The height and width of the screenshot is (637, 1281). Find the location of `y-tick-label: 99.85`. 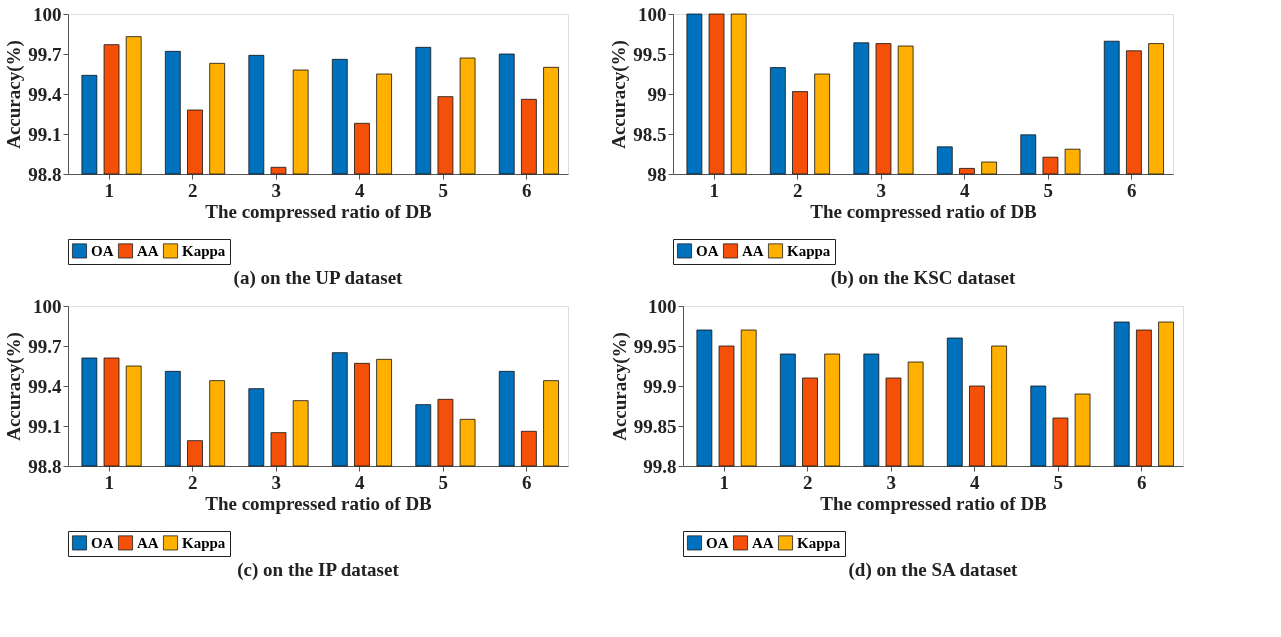

y-tick-label: 99.85 is located at coordinates (655, 426).